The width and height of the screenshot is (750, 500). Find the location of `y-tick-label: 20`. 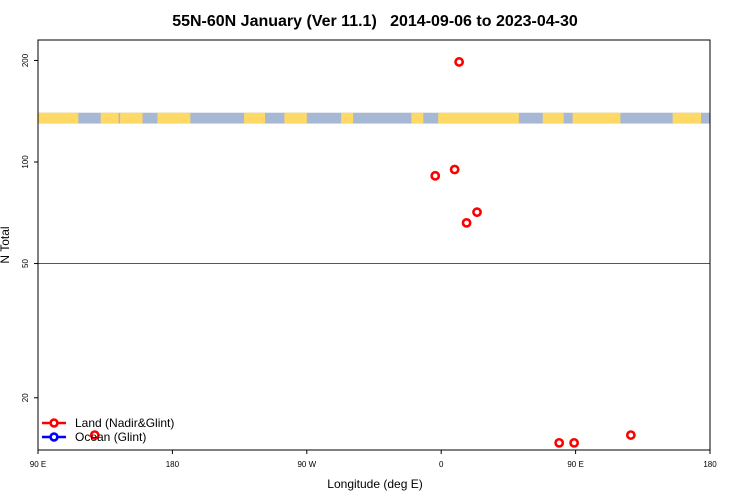

y-tick-label: 20 is located at coordinates (25, 397).